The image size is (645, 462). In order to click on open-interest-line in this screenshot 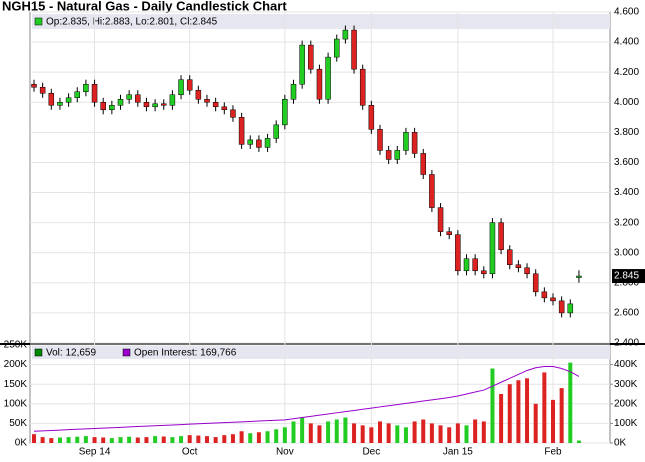, I will do `click(306, 399)`.